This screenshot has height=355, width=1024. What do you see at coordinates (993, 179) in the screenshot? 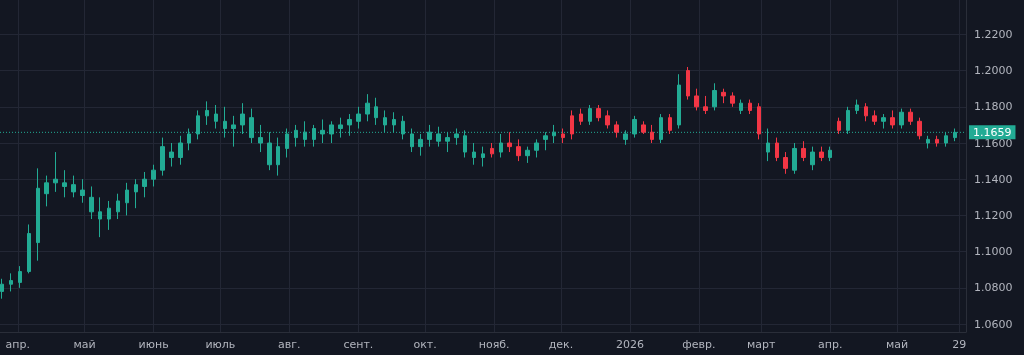
I see `y-tick-label: 1.1400` at bounding box center [993, 179].